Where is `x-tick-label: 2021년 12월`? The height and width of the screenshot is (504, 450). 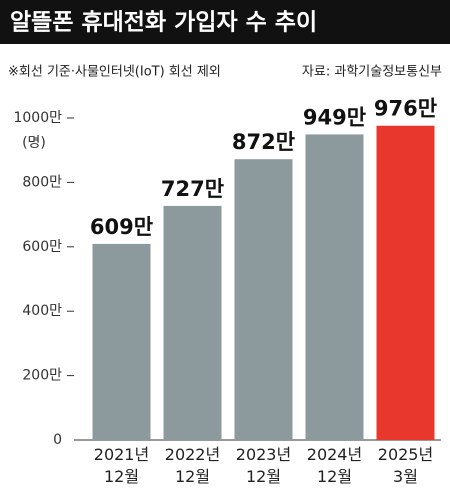 x-tick-label: 2021년 12월 is located at coordinates (121, 465).